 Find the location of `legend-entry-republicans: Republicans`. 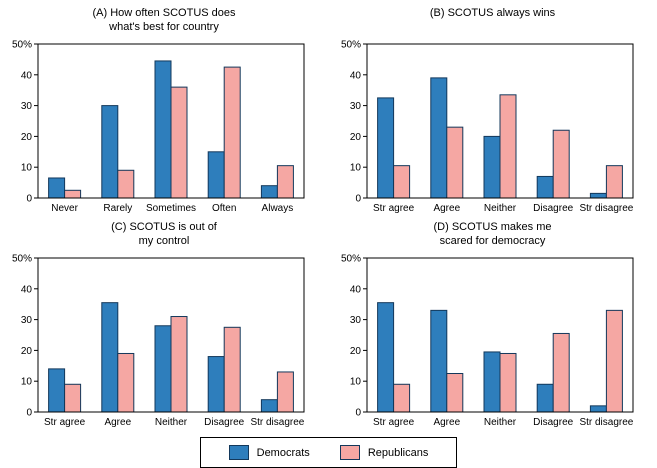

legend-entry-republicans: Republicans is located at coordinates (384, 452).